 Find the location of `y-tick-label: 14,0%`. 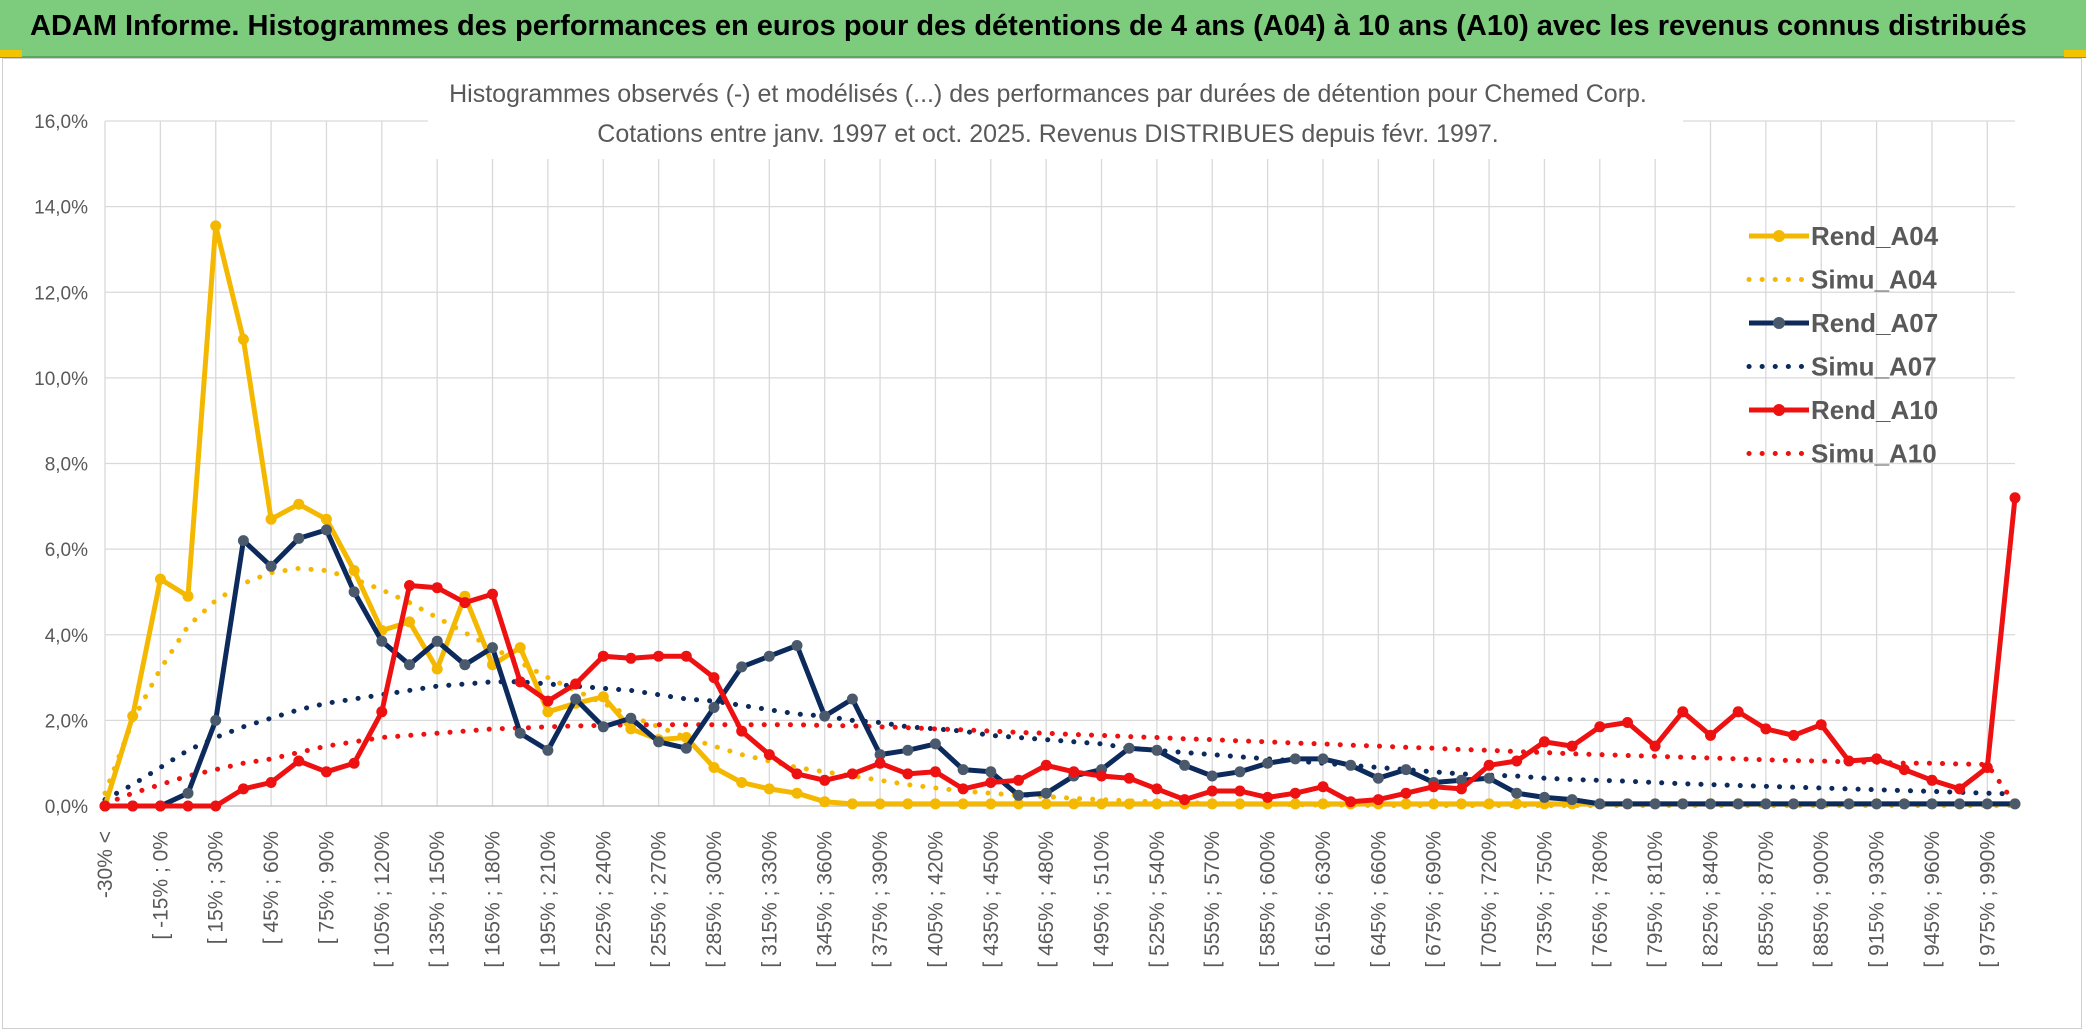

y-tick-label: 14,0% is located at coordinates (61, 208).